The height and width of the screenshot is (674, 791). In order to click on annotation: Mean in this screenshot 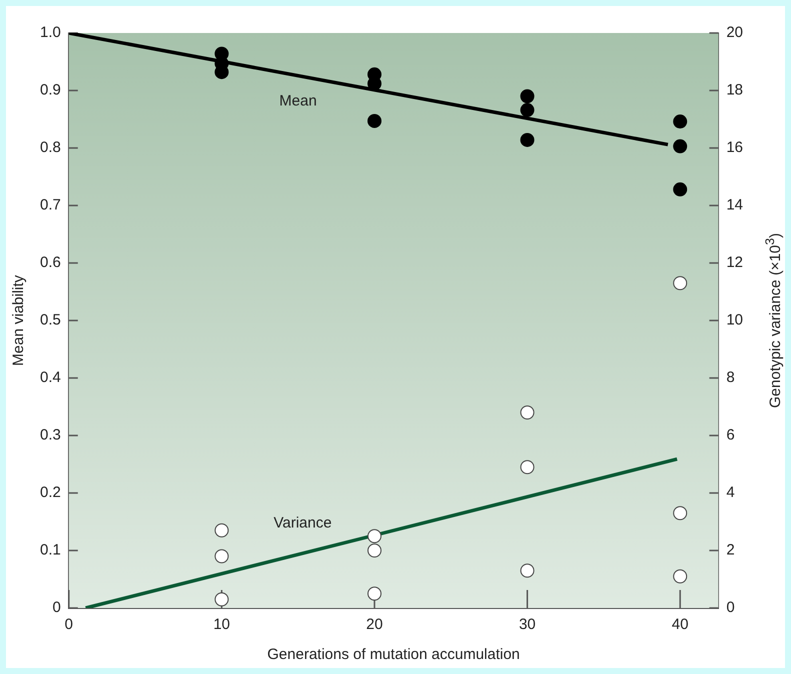, I will do `click(298, 101)`.